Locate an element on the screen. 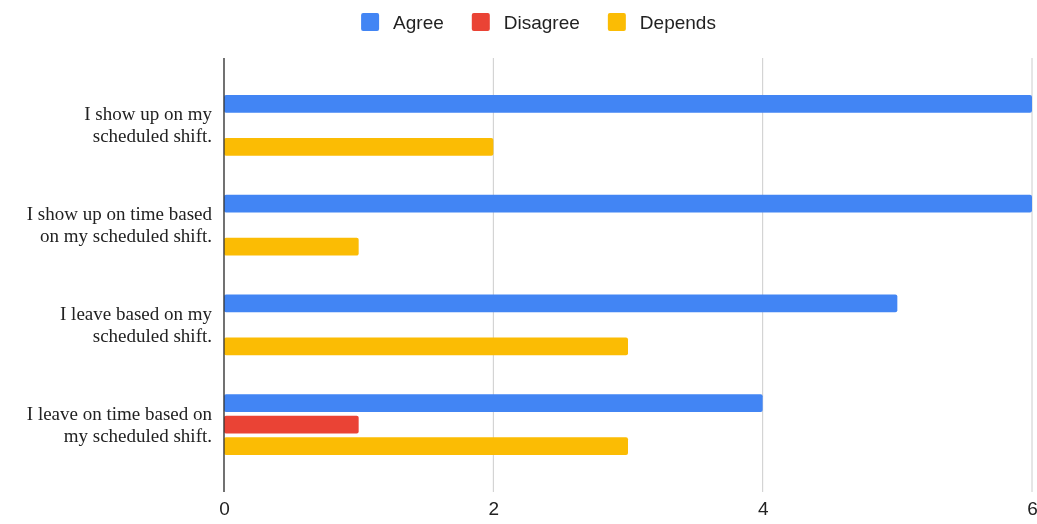 This screenshot has height=524, width=1037. y-tick-label: I leave based on my scheduled shift. is located at coordinates (136, 324).